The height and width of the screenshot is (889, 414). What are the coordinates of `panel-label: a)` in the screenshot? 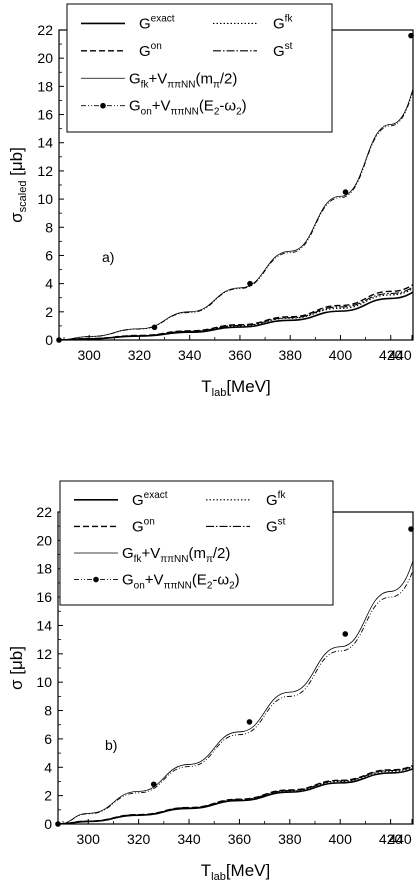 It's located at (108, 257).